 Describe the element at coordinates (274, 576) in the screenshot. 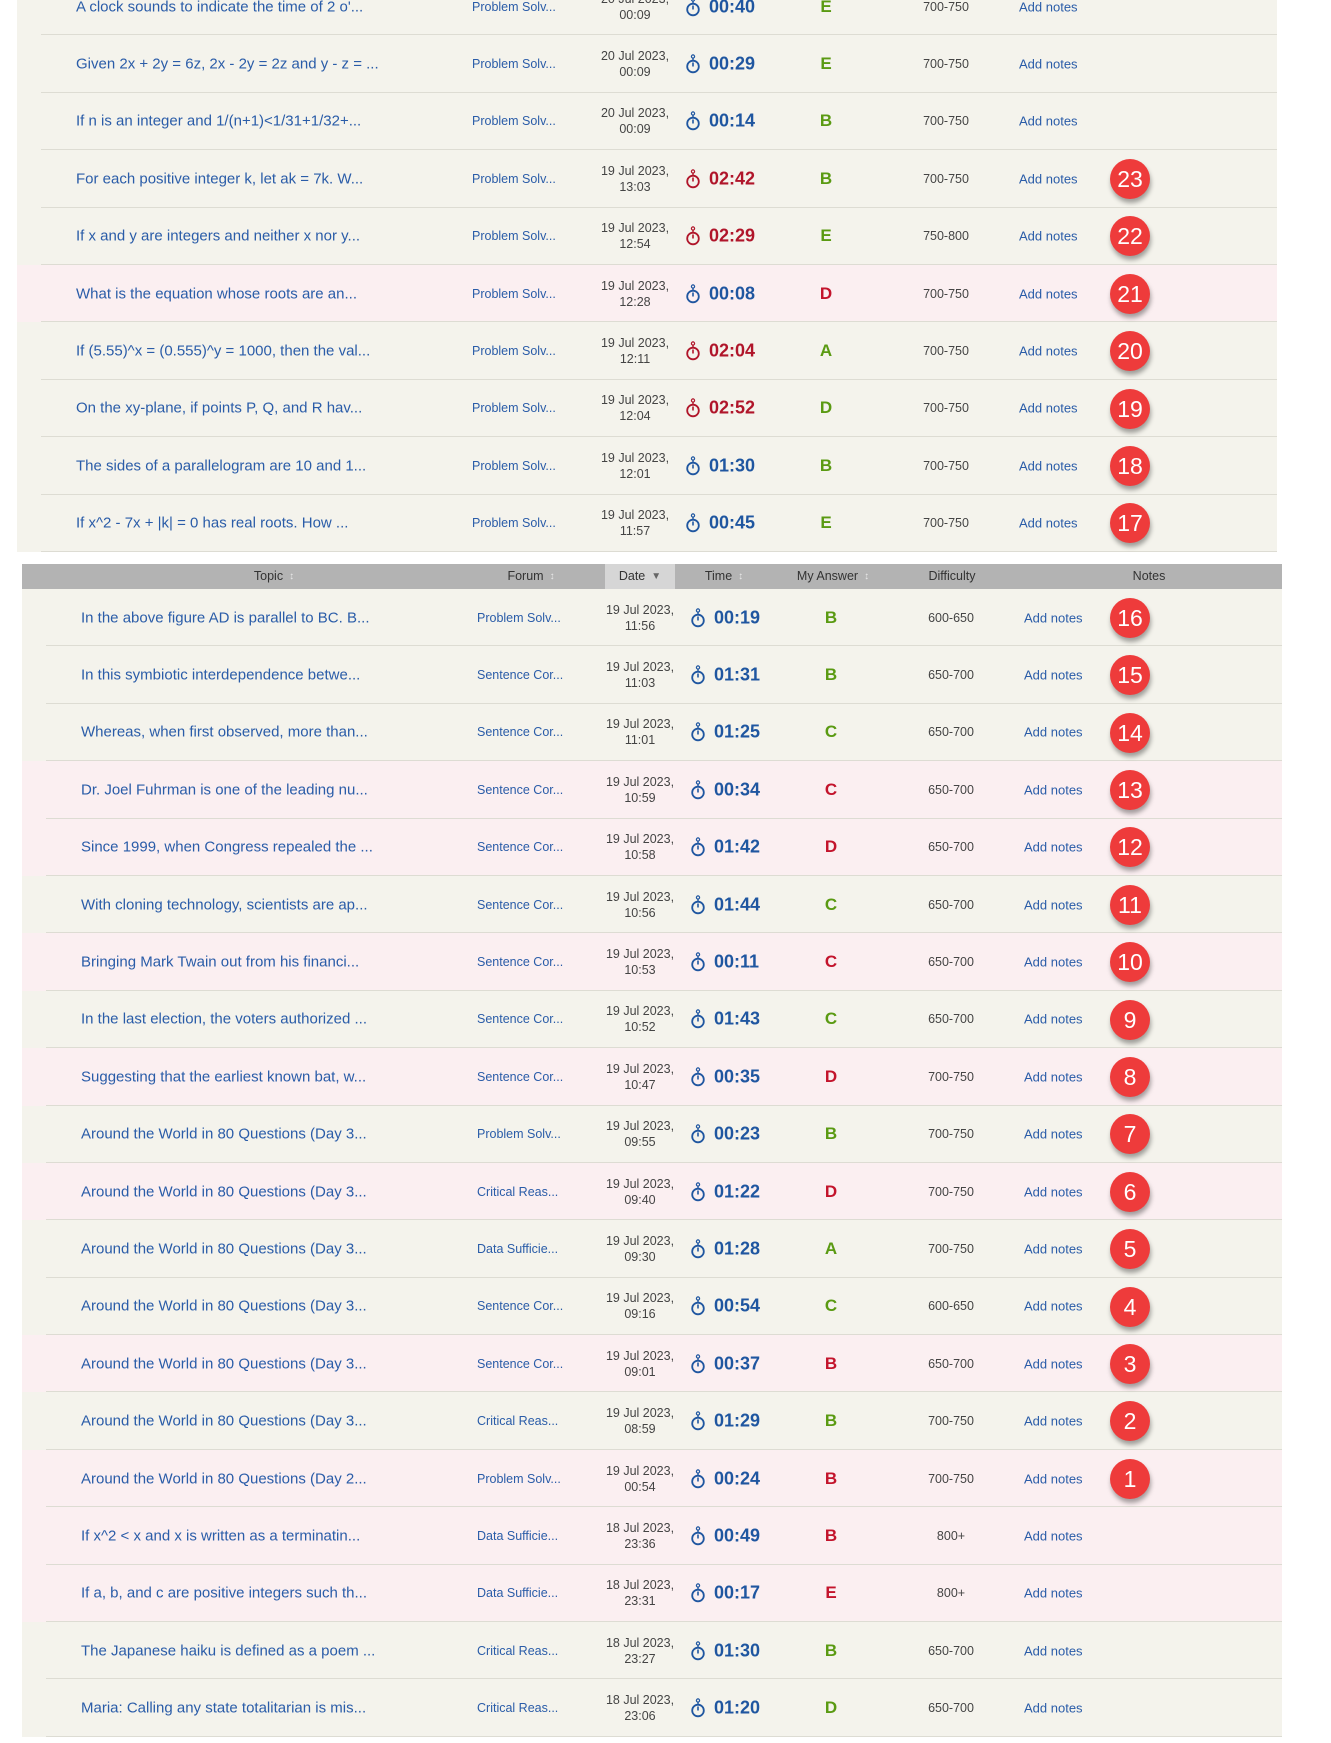

I see `header-topic: Topic ↕` at that location.